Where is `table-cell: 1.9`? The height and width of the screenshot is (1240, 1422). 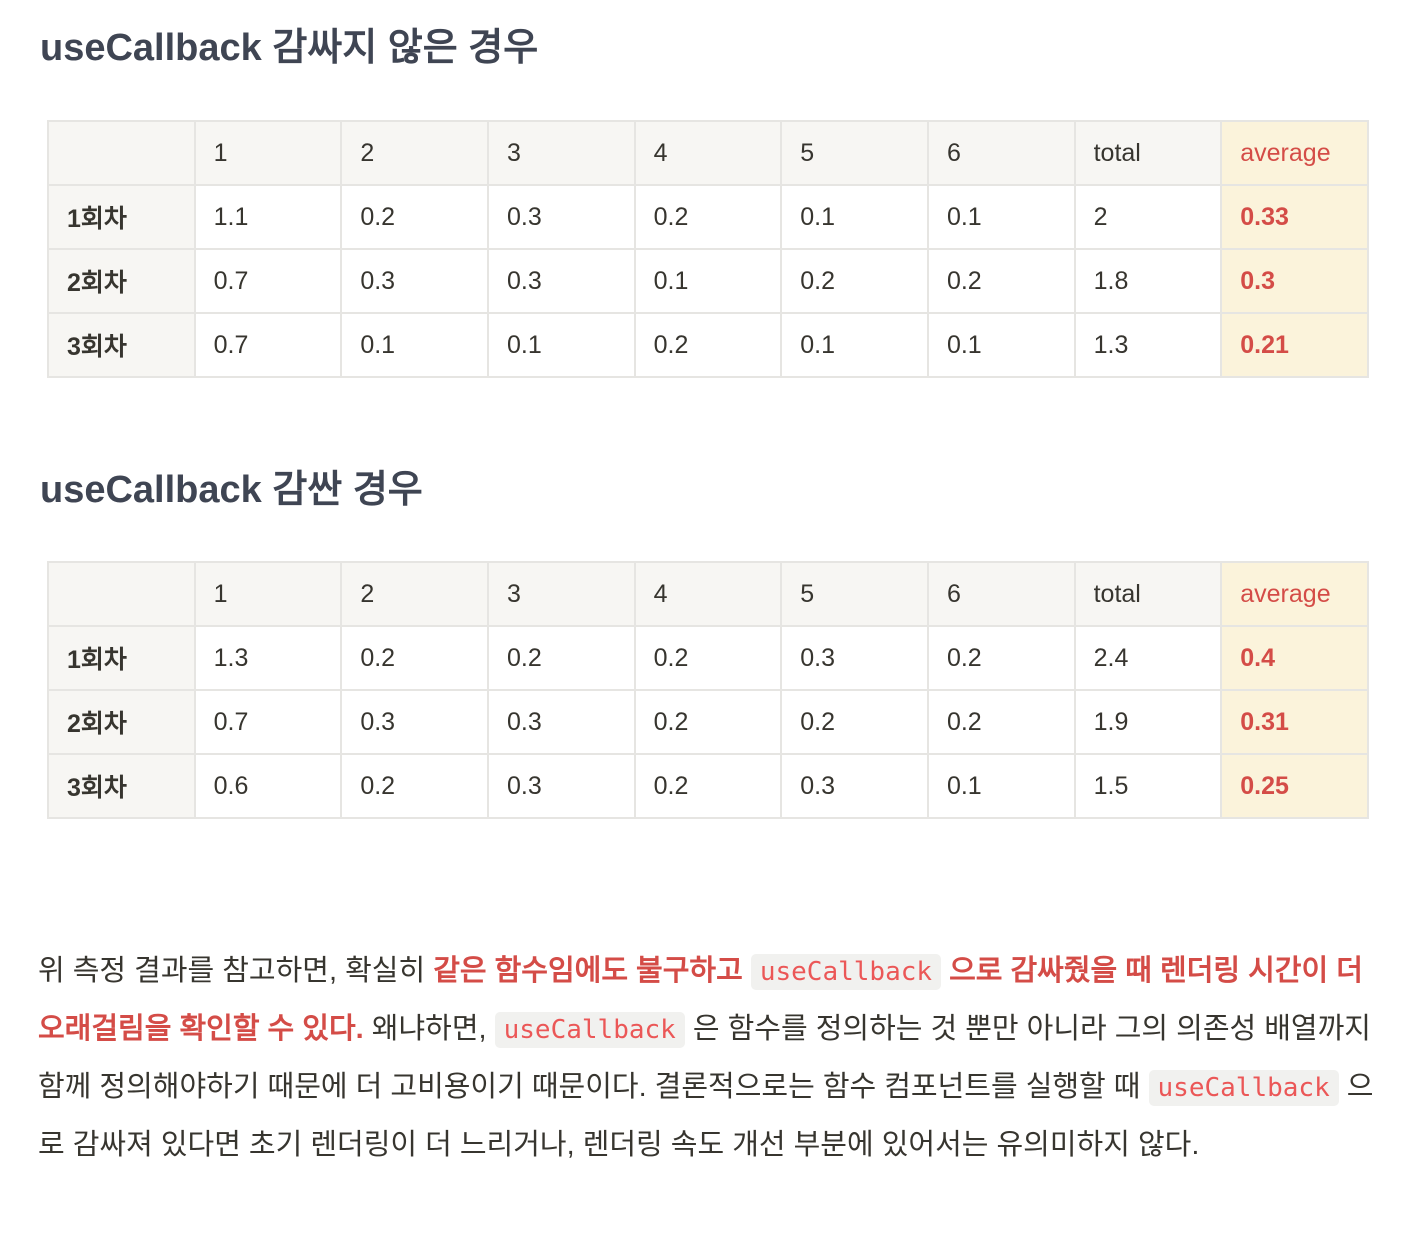 table-cell: 1.9 is located at coordinates (1148, 722).